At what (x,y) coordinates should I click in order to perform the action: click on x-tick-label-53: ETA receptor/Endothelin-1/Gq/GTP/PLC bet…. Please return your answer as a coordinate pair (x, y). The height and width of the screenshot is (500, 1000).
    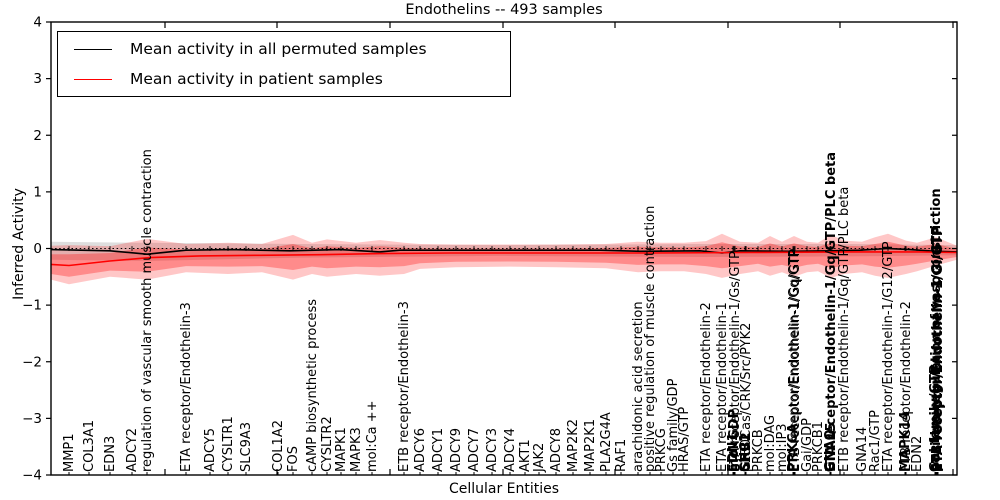
    Looking at the image, I should click on (831, 312).